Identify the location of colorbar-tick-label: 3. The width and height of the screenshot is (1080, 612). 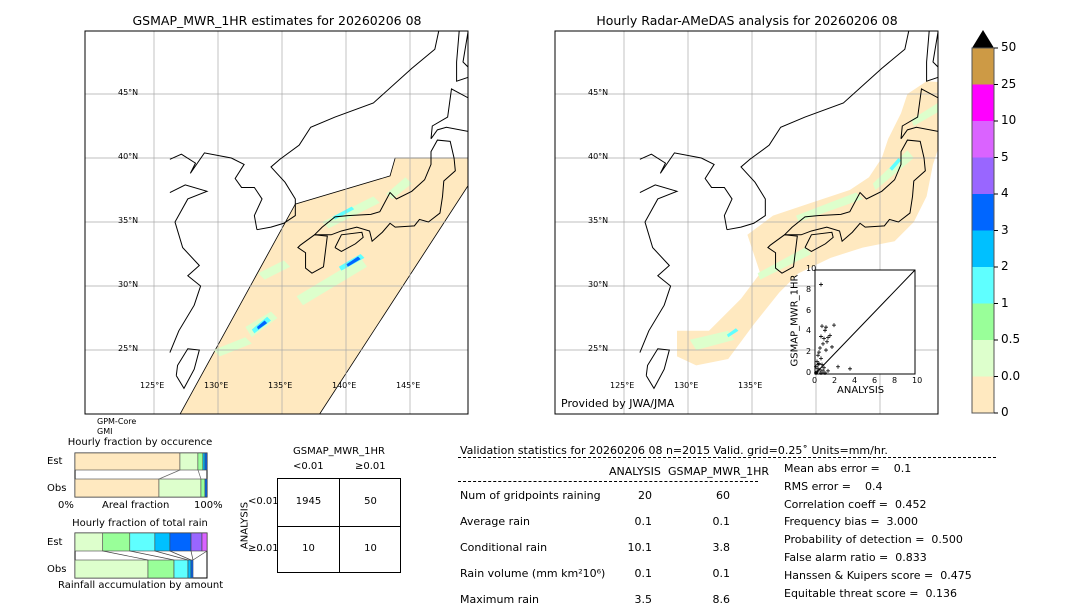
(1005, 229).